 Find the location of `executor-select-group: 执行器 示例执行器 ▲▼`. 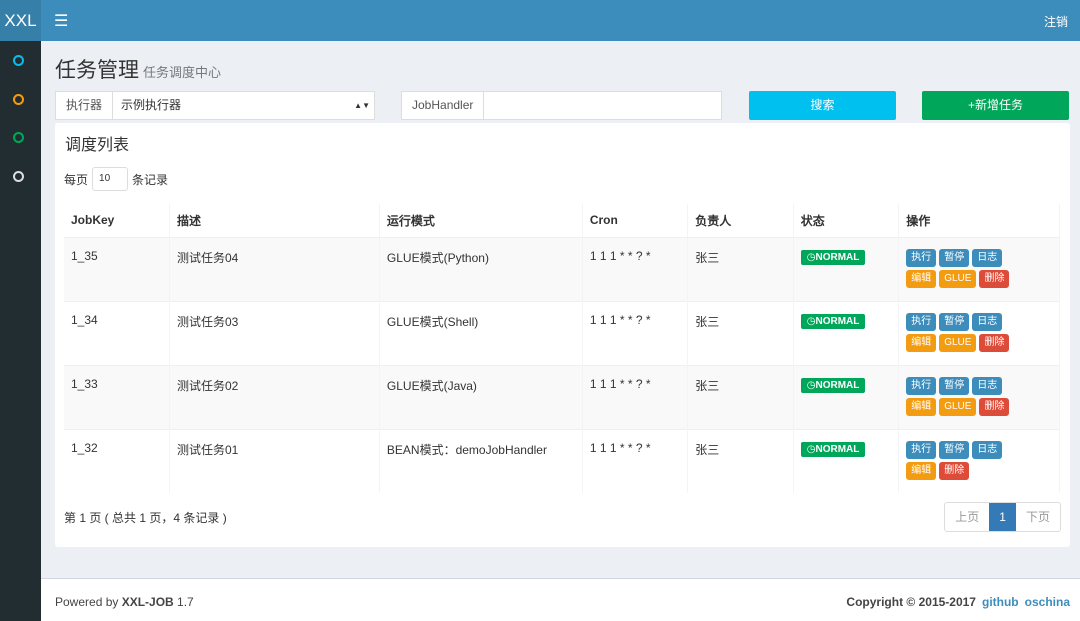

executor-select-group: 执行器 示例执行器 ▲▼ is located at coordinates (215, 105).